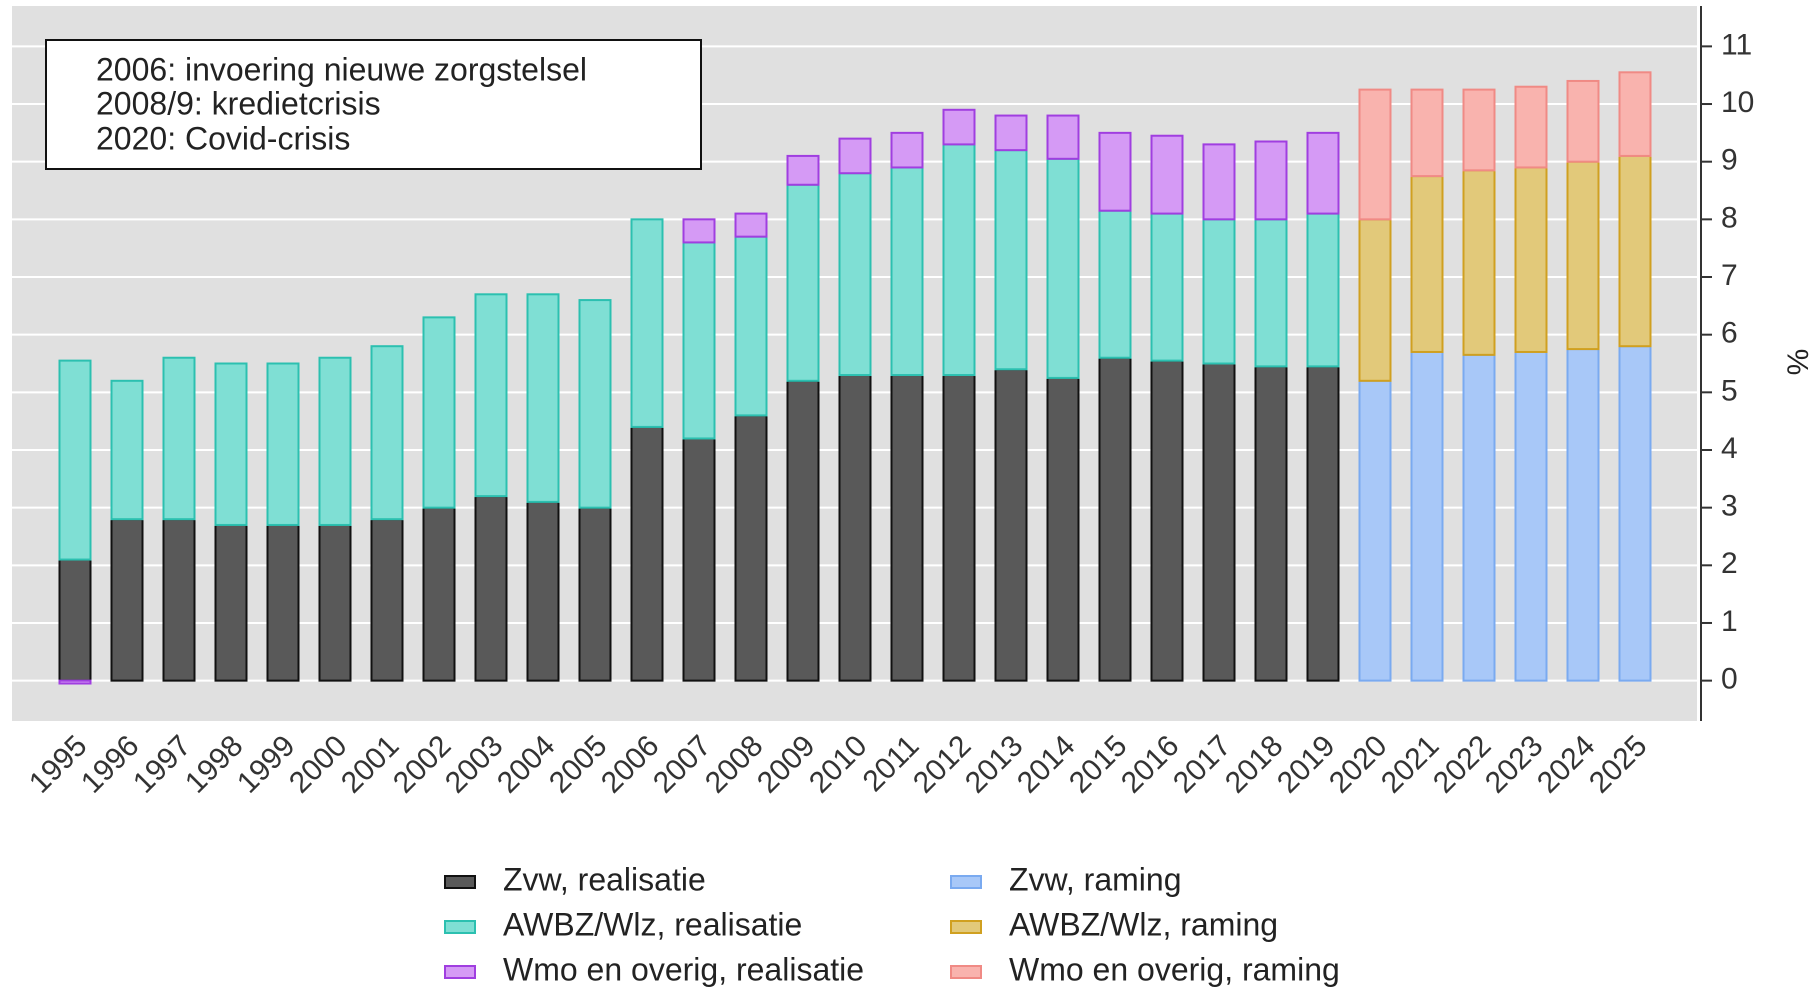 The width and height of the screenshot is (1814, 991). Describe the element at coordinates (318, 764) in the screenshot. I see `x-tick-label: 2000` at that location.